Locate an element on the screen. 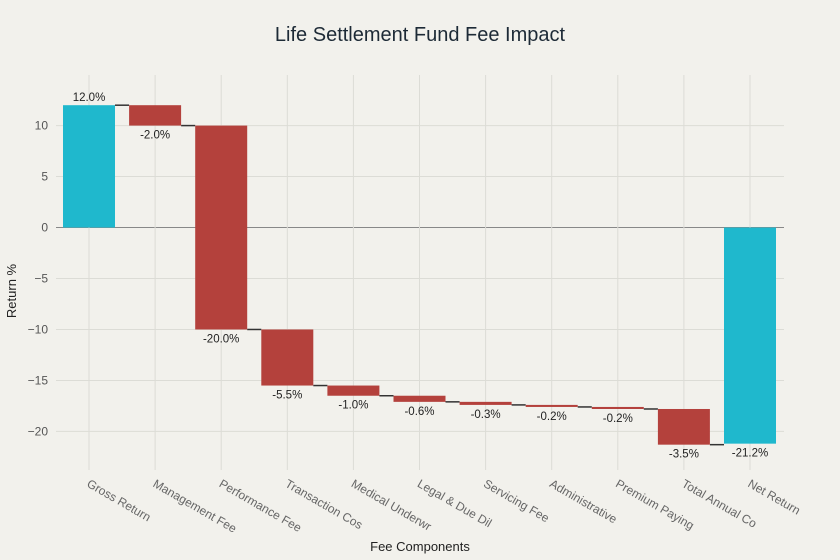  data-label: -0.6% is located at coordinates (419, 412).